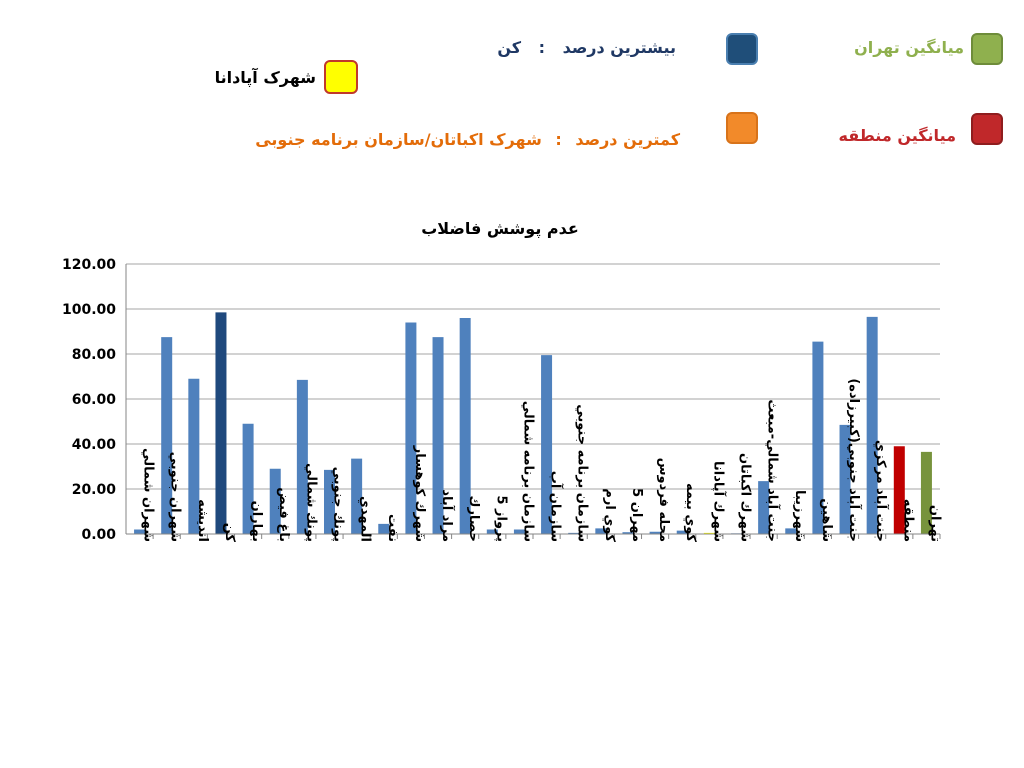  I want to click on x-category-label: شهرك كوهسار, so click(419, 493).